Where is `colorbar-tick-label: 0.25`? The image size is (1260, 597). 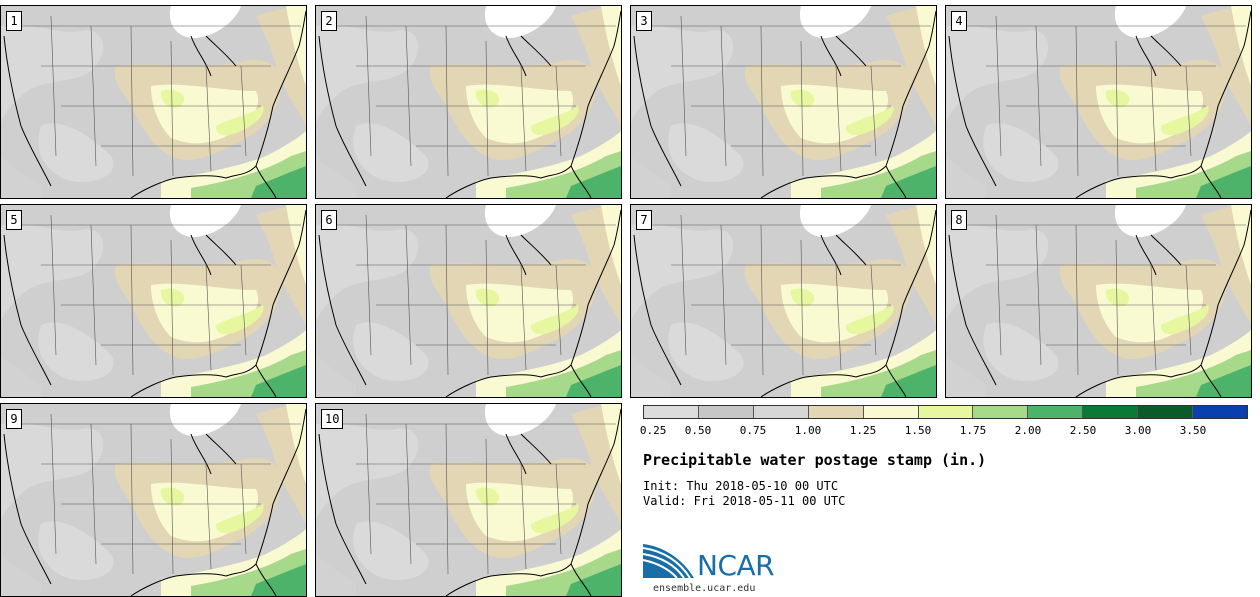
colorbar-tick-label: 0.25 is located at coordinates (653, 430).